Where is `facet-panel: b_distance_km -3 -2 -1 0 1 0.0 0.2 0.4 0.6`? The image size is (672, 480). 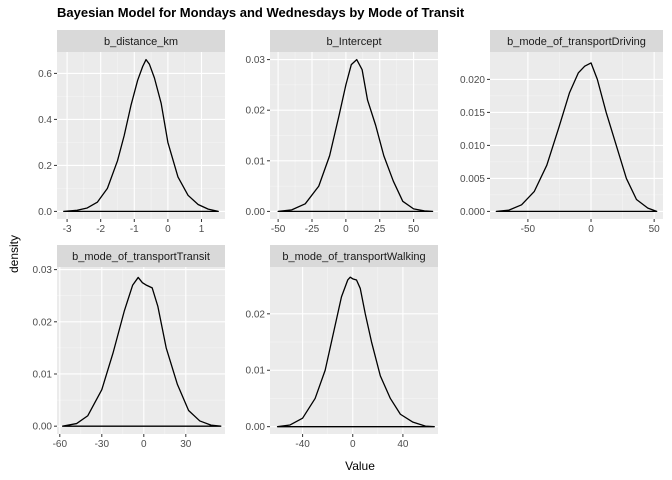 facet-panel: b_distance_km -3 -2 -1 0 1 0.0 0.2 0.4 0.6 is located at coordinates (131, 132).